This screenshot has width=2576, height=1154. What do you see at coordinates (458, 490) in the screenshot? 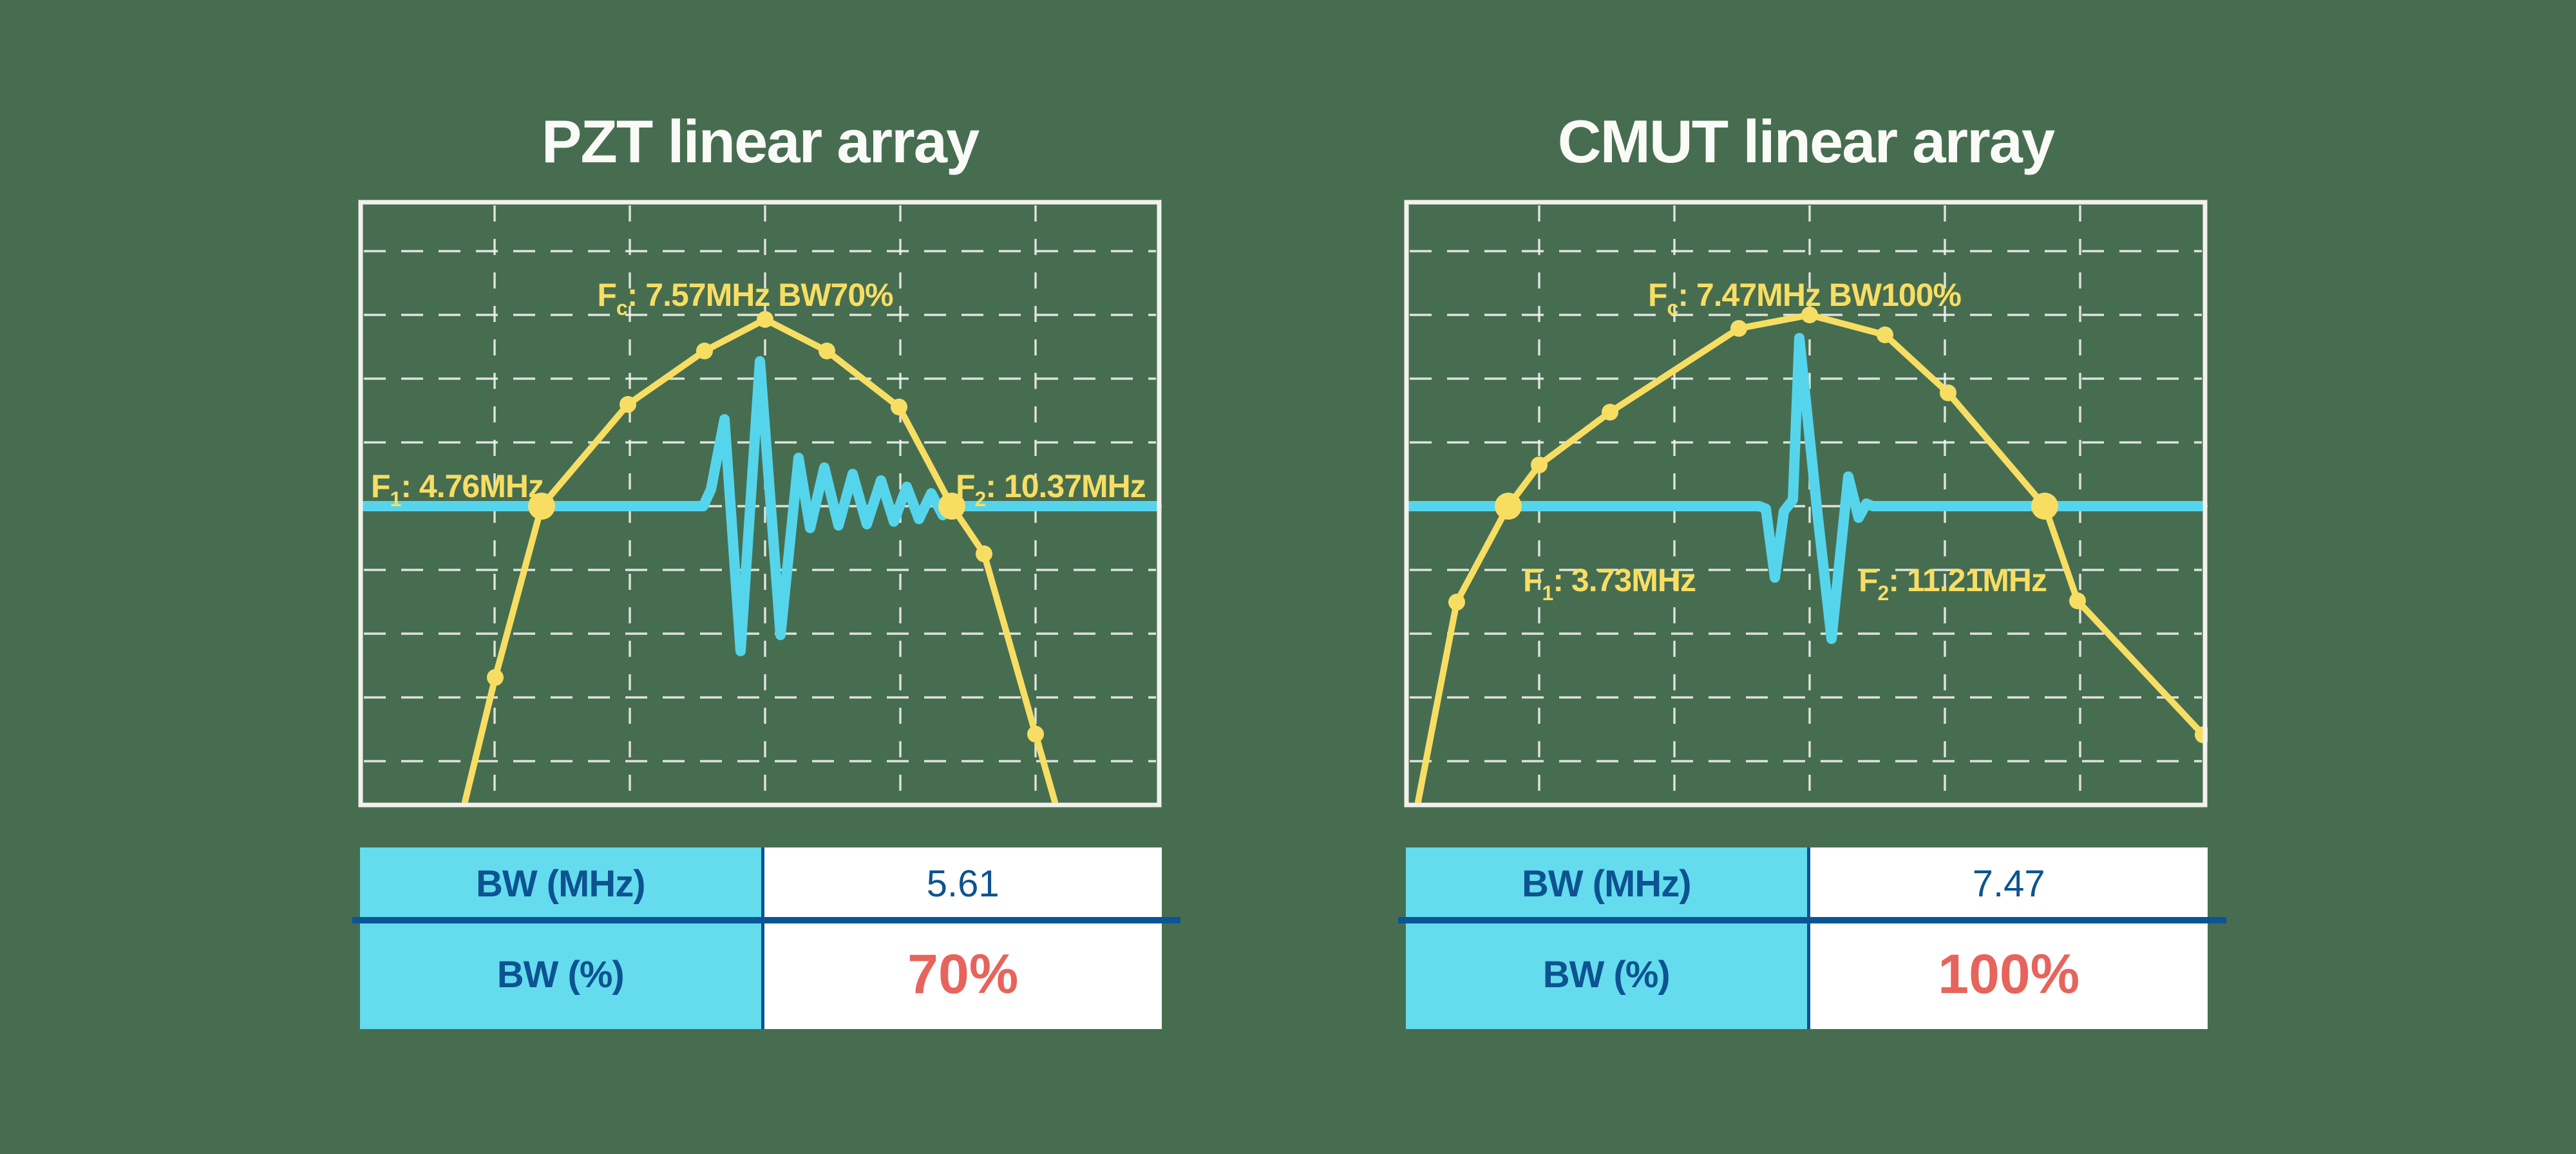
I see `pzt-f1-annotation: F1: 4.76MHz` at bounding box center [458, 490].